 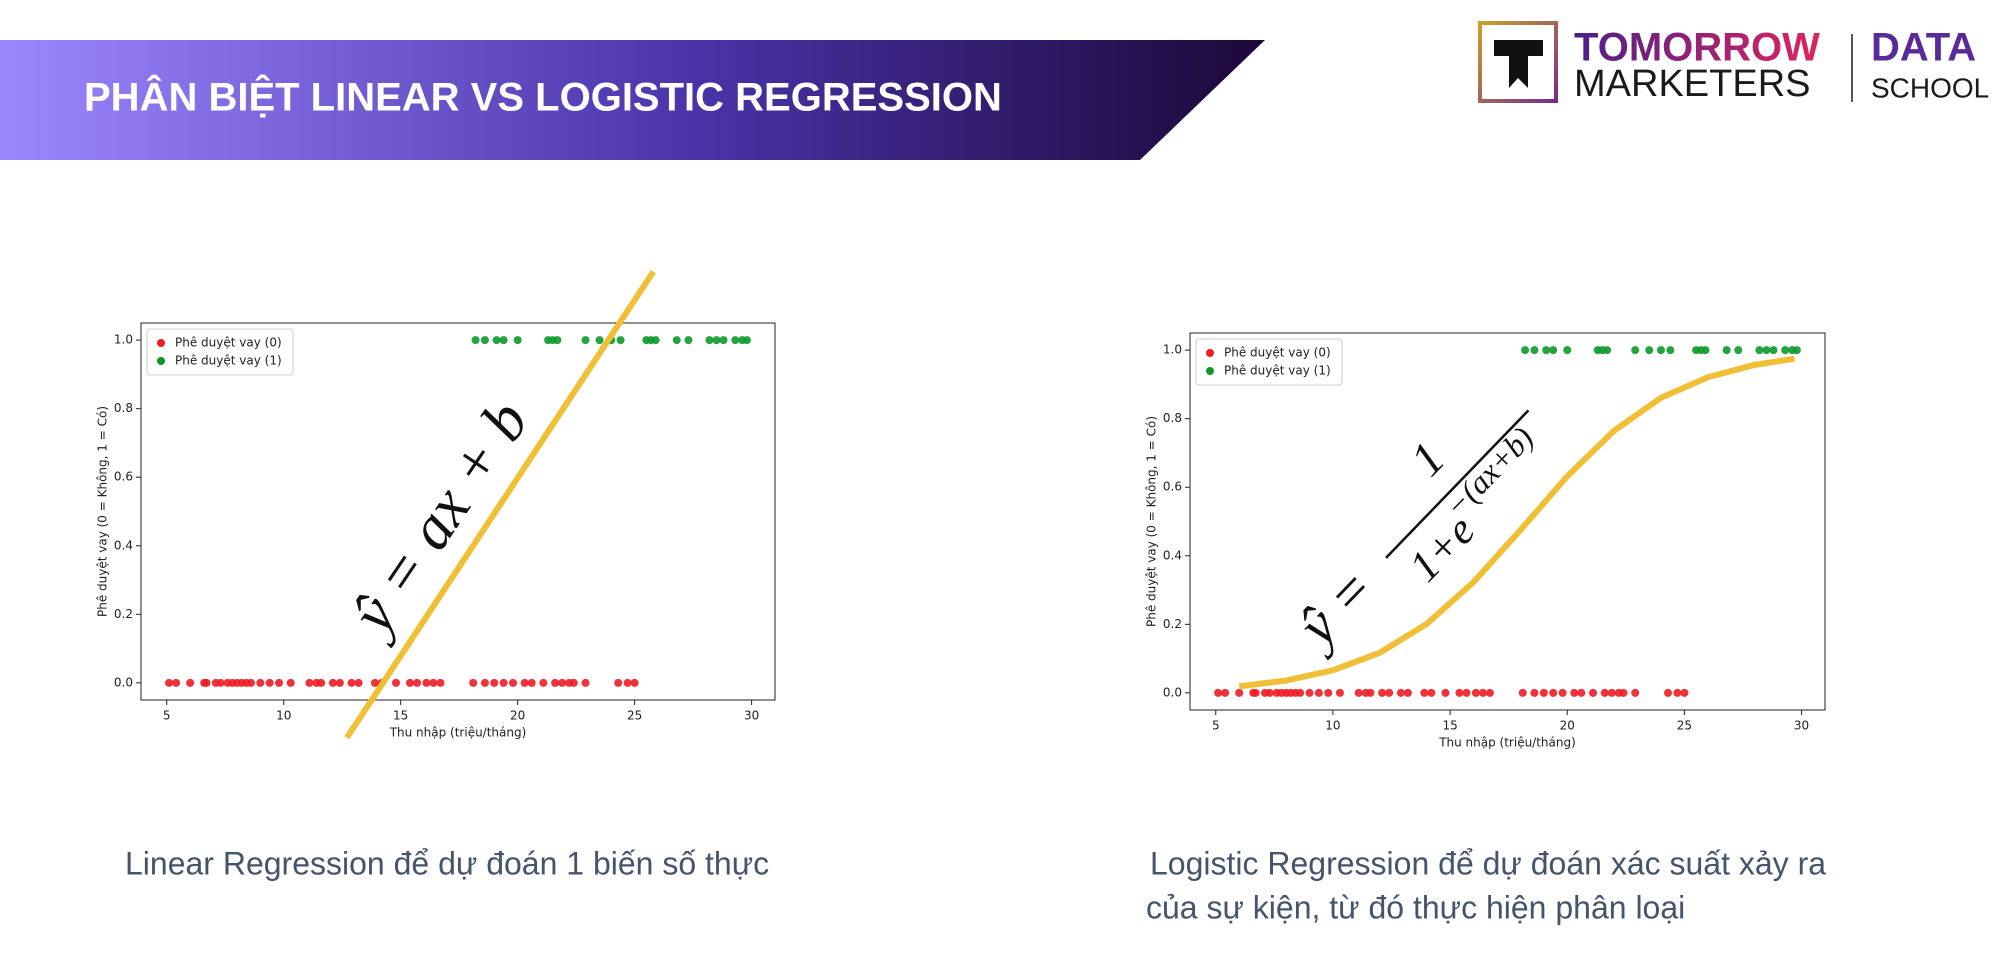 What do you see at coordinates (123, 682) in the screenshot?
I see `y-tick-label: 0.0` at bounding box center [123, 682].